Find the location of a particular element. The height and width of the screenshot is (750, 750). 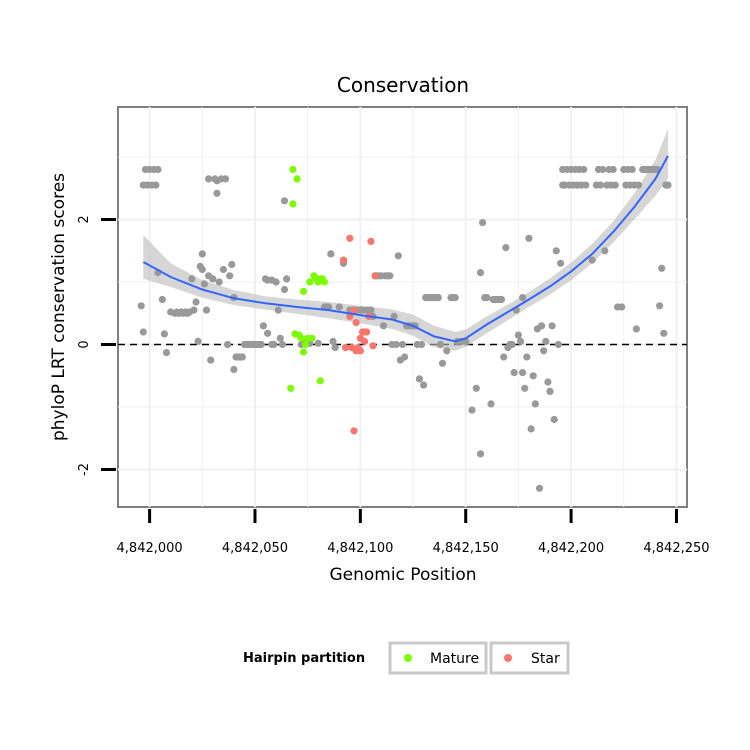

legend-label-star: Star is located at coordinates (545, 659).